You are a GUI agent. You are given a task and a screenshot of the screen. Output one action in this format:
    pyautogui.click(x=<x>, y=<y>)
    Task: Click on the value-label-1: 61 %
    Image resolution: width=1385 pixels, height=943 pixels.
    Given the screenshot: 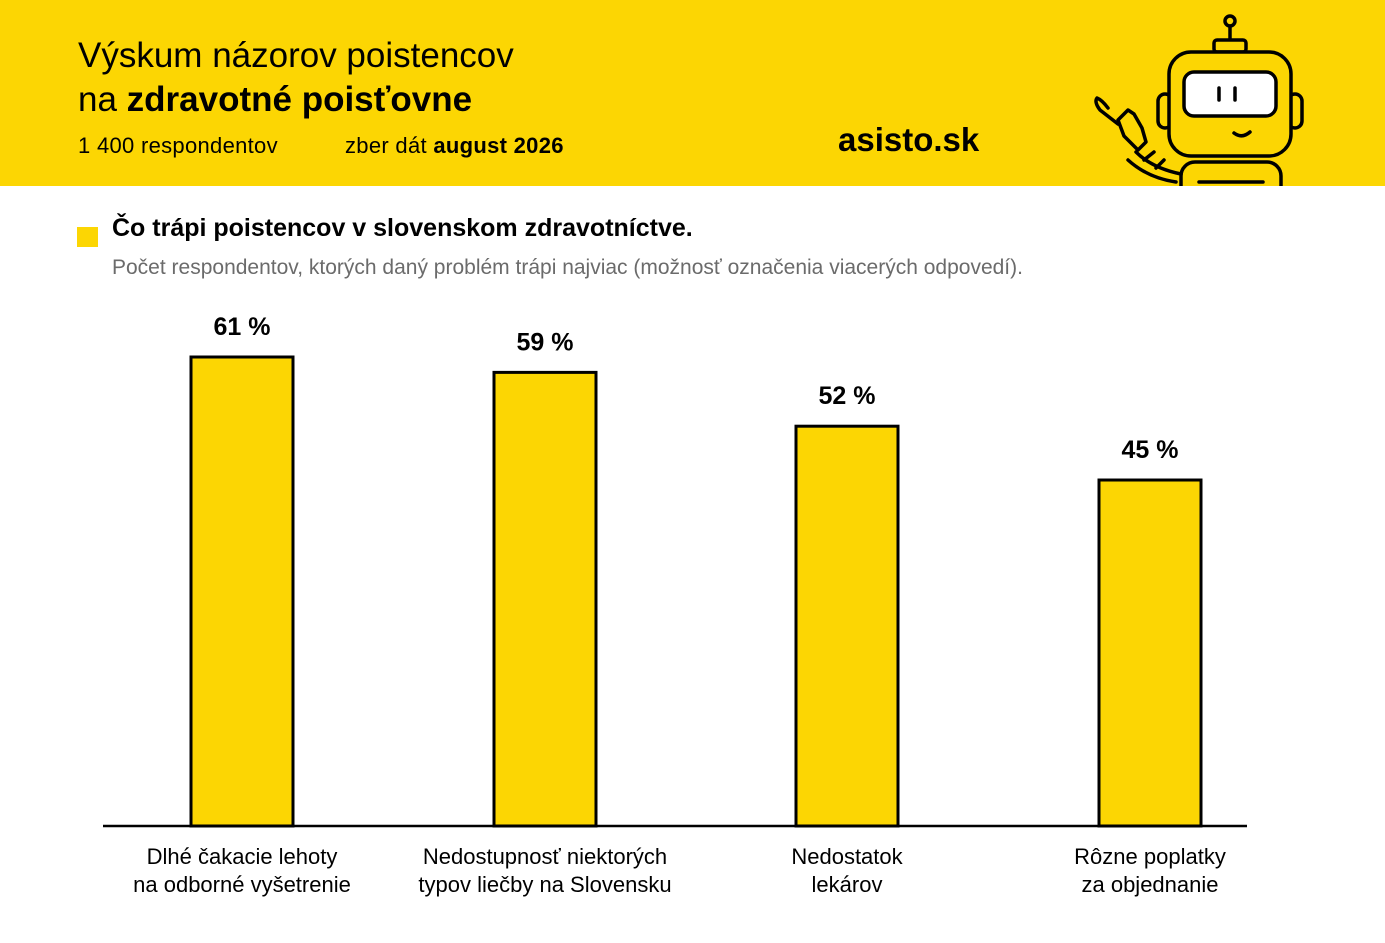 What is the action you would take?
    pyautogui.click(x=242, y=327)
    